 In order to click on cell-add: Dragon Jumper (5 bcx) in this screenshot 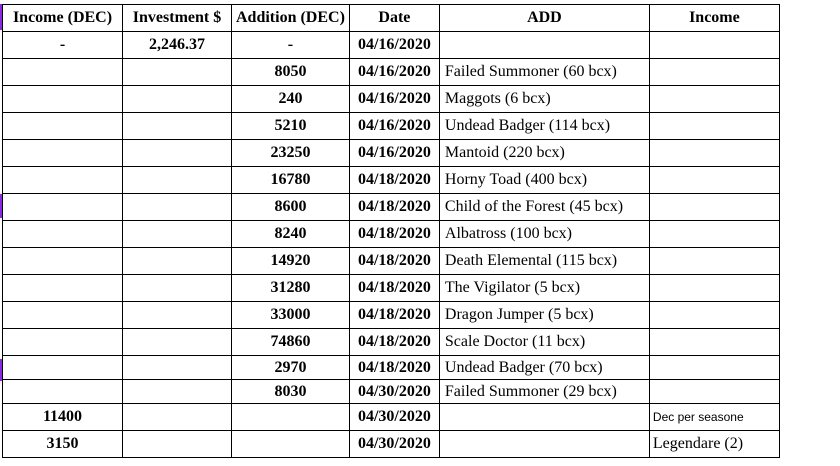, I will do `click(544, 315)`.